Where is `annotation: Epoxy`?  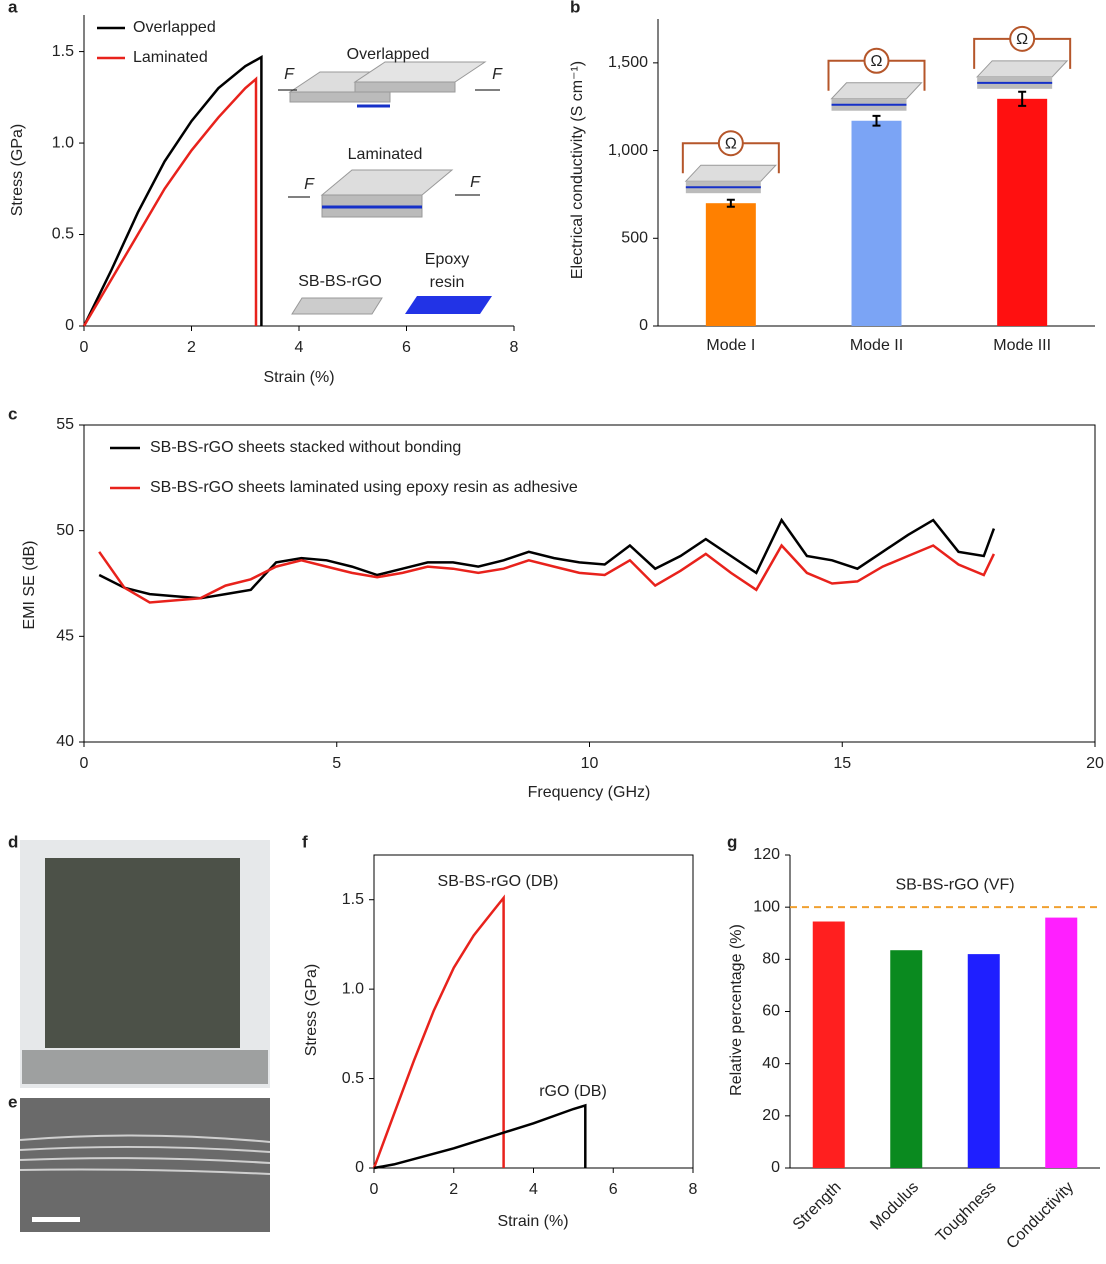 annotation: Epoxy is located at coordinates (447, 259).